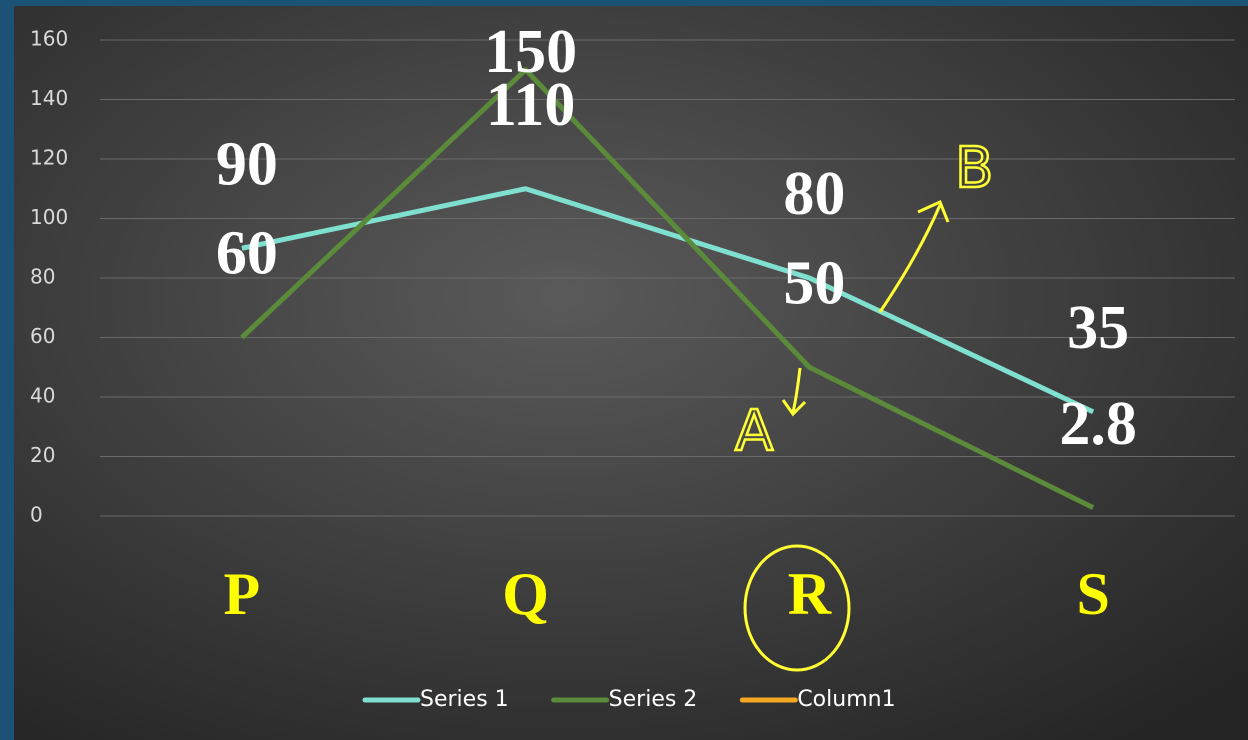  I want to click on x-tick-label: P, so click(242, 594).